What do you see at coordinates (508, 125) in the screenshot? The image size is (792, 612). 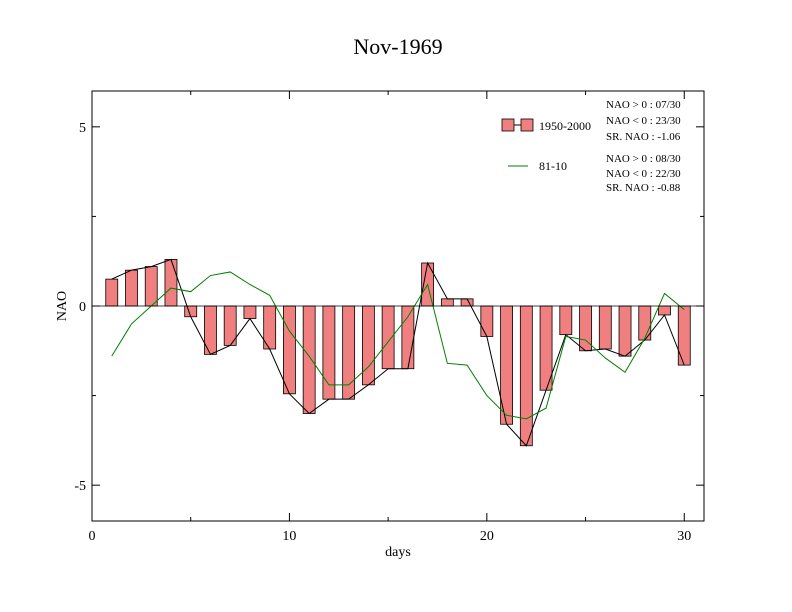 I see `legend-bar-swatch-left` at bounding box center [508, 125].